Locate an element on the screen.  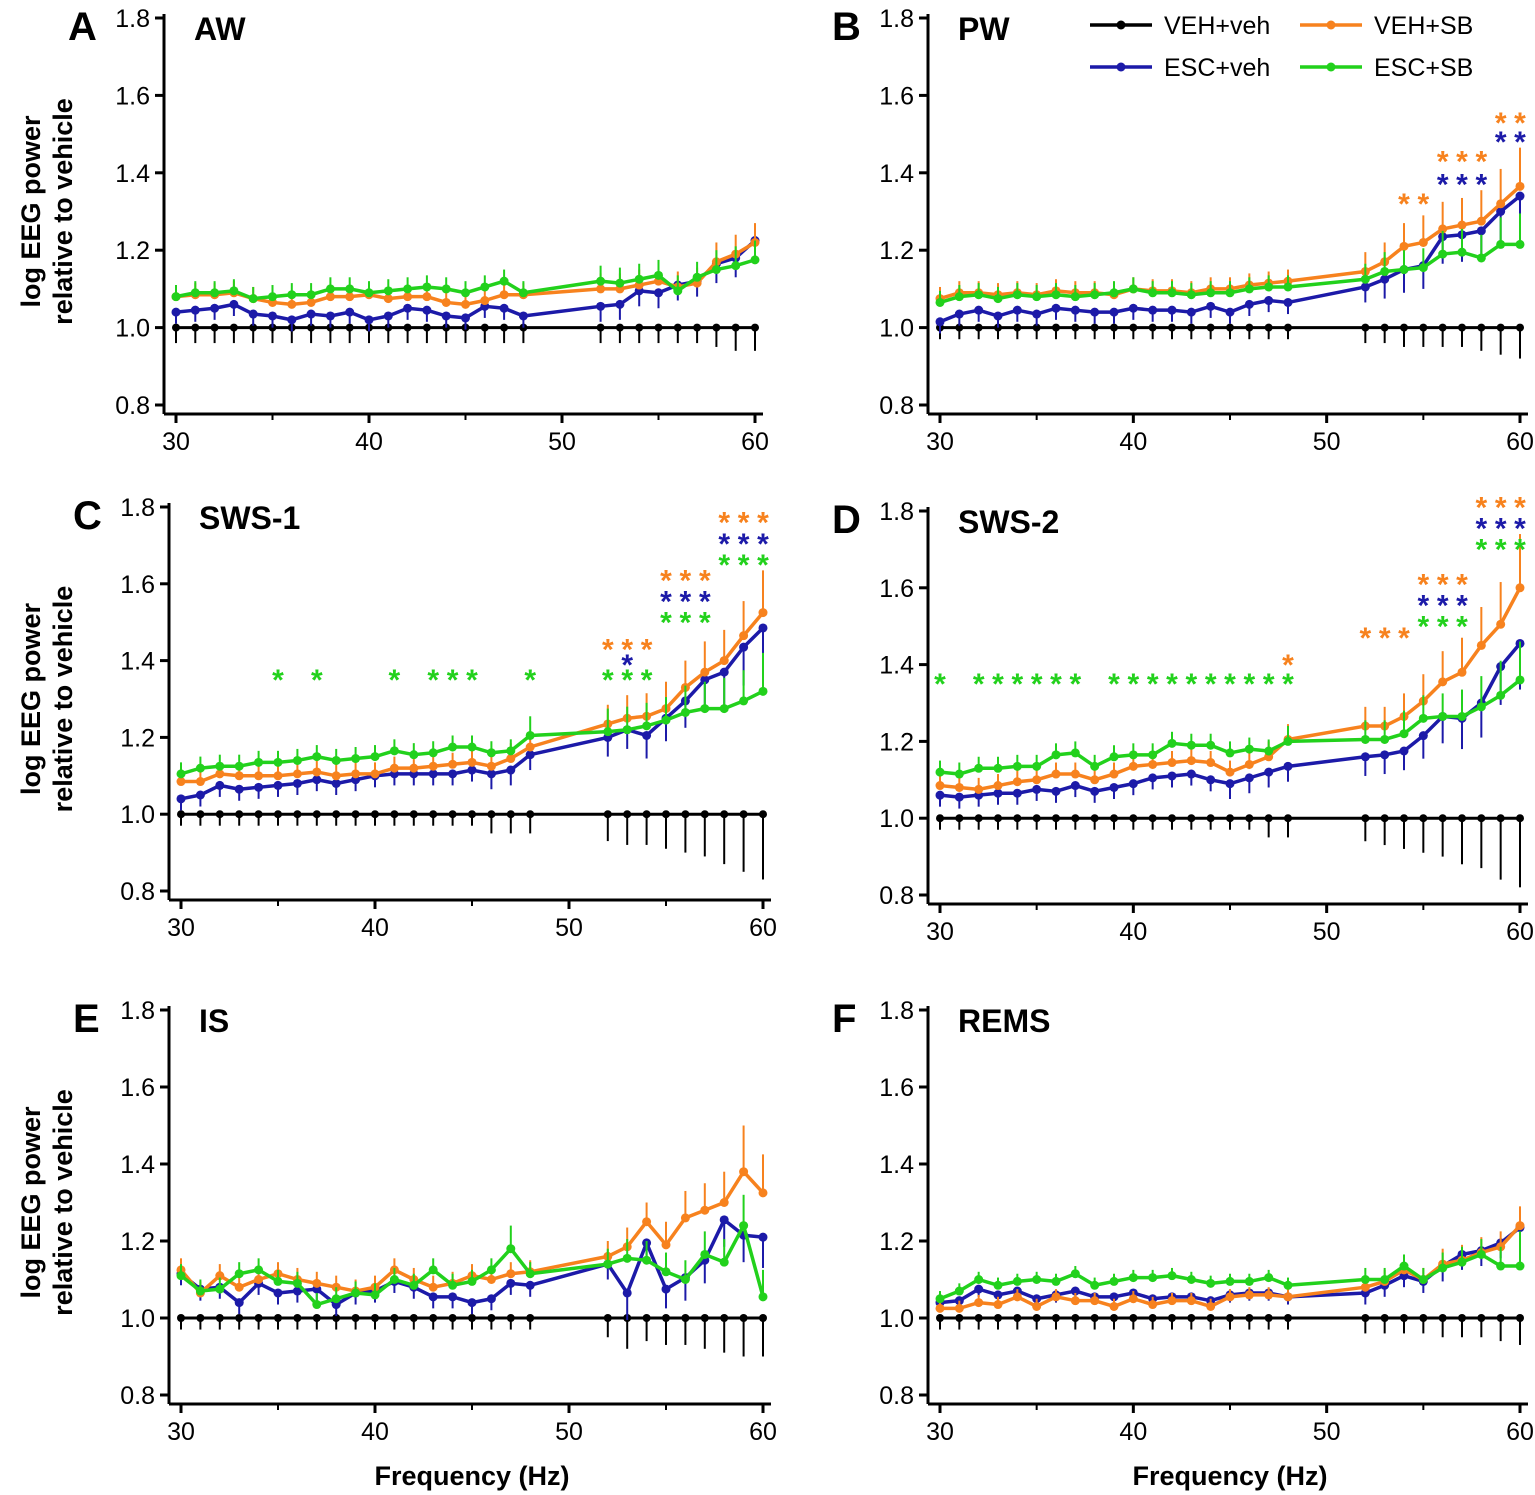
series-line is located at coordinates (471, 1262).